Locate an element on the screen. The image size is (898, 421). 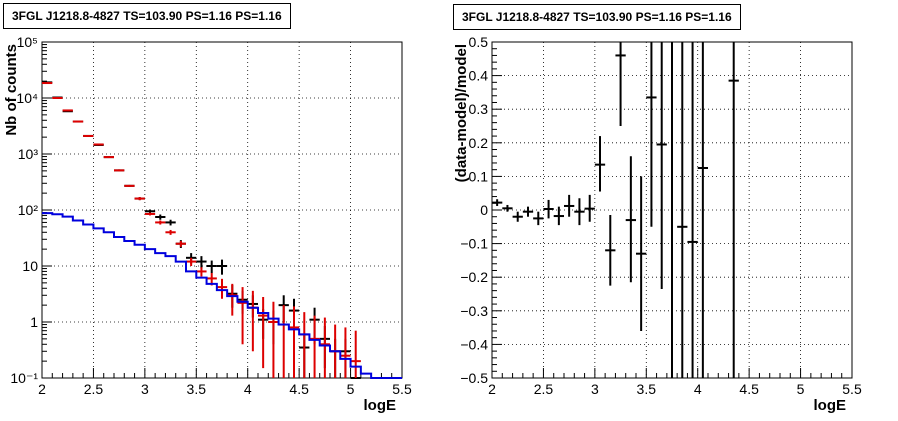
y-tick-label: 0.3 is located at coordinates (479, 109).